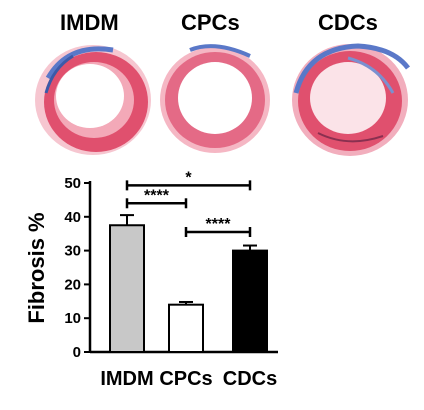 Image resolution: width=424 pixels, height=410 pixels. I want to click on bar-imdm, so click(127, 288).